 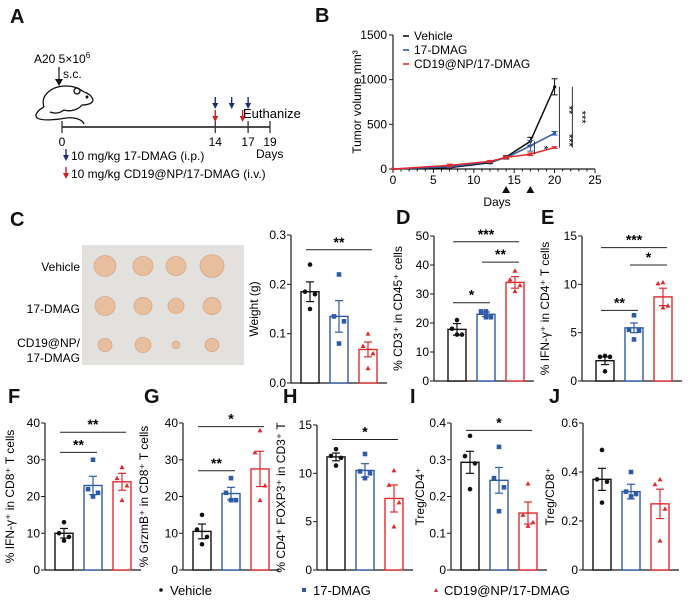 I want to click on timeline-tick-label: 17, so click(x=248, y=142).